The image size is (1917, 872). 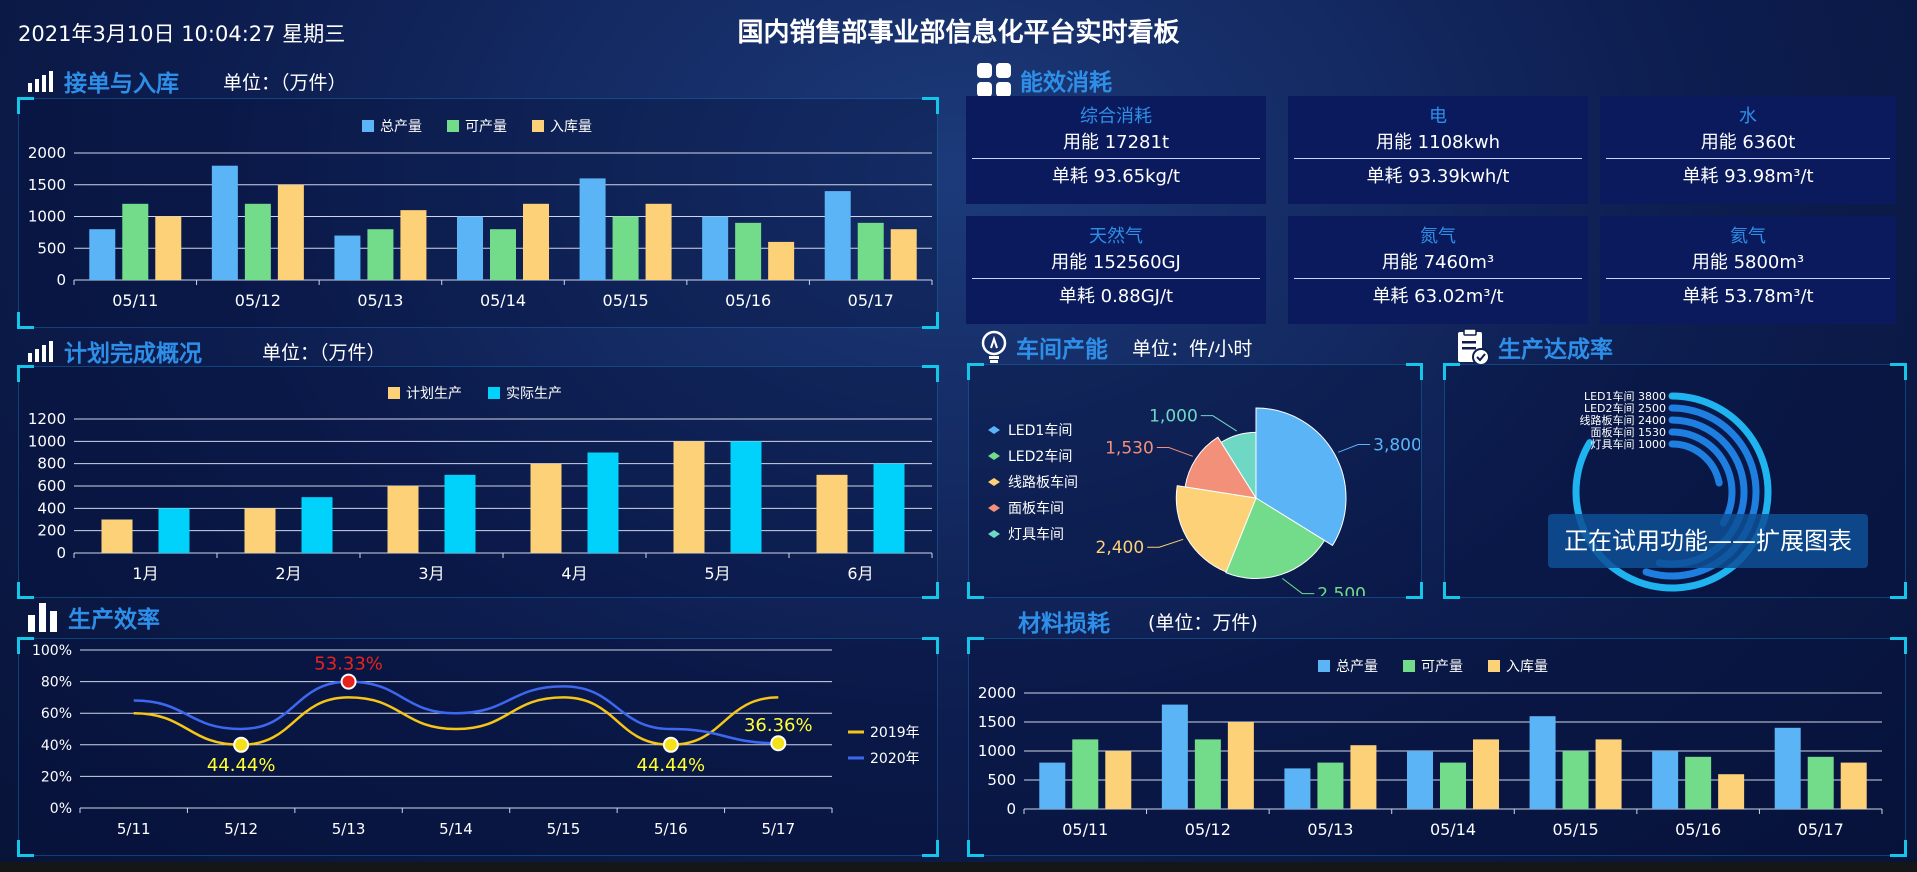 What do you see at coordinates (453, 126) in the screenshot?
I see `legend-swatch` at bounding box center [453, 126].